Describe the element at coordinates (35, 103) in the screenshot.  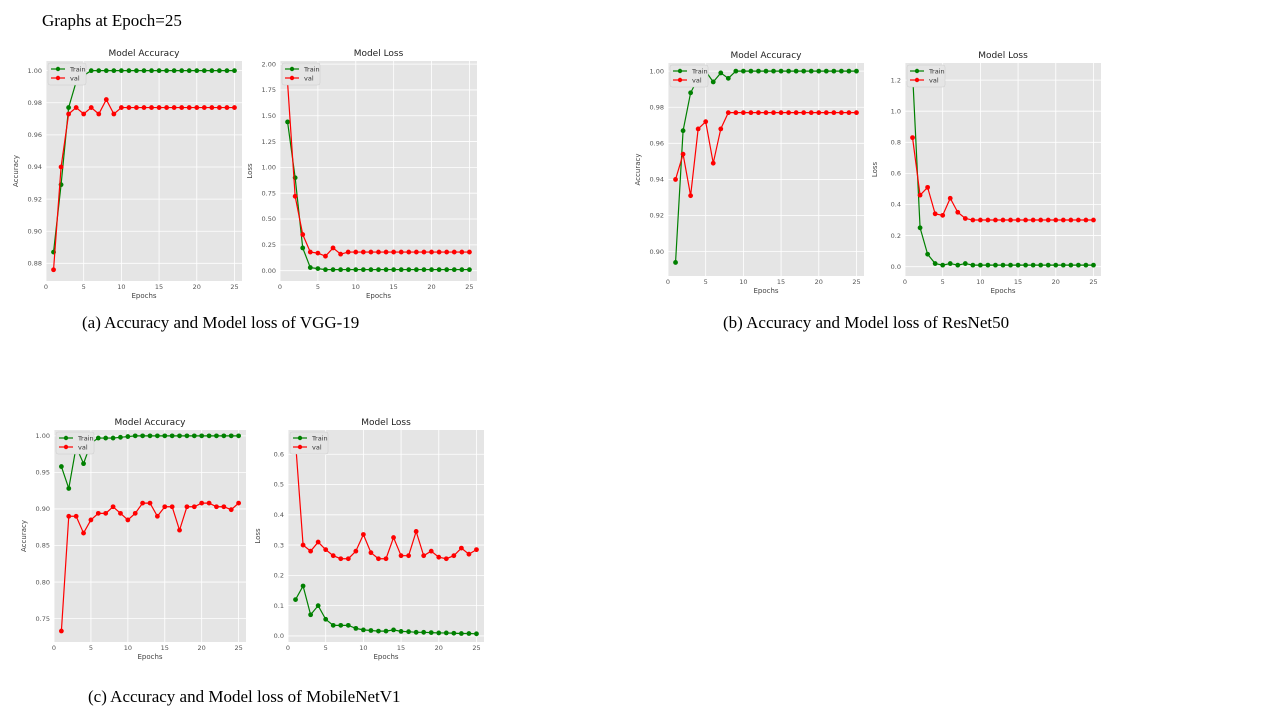
I see `y-tick-label: 0.98` at that location.